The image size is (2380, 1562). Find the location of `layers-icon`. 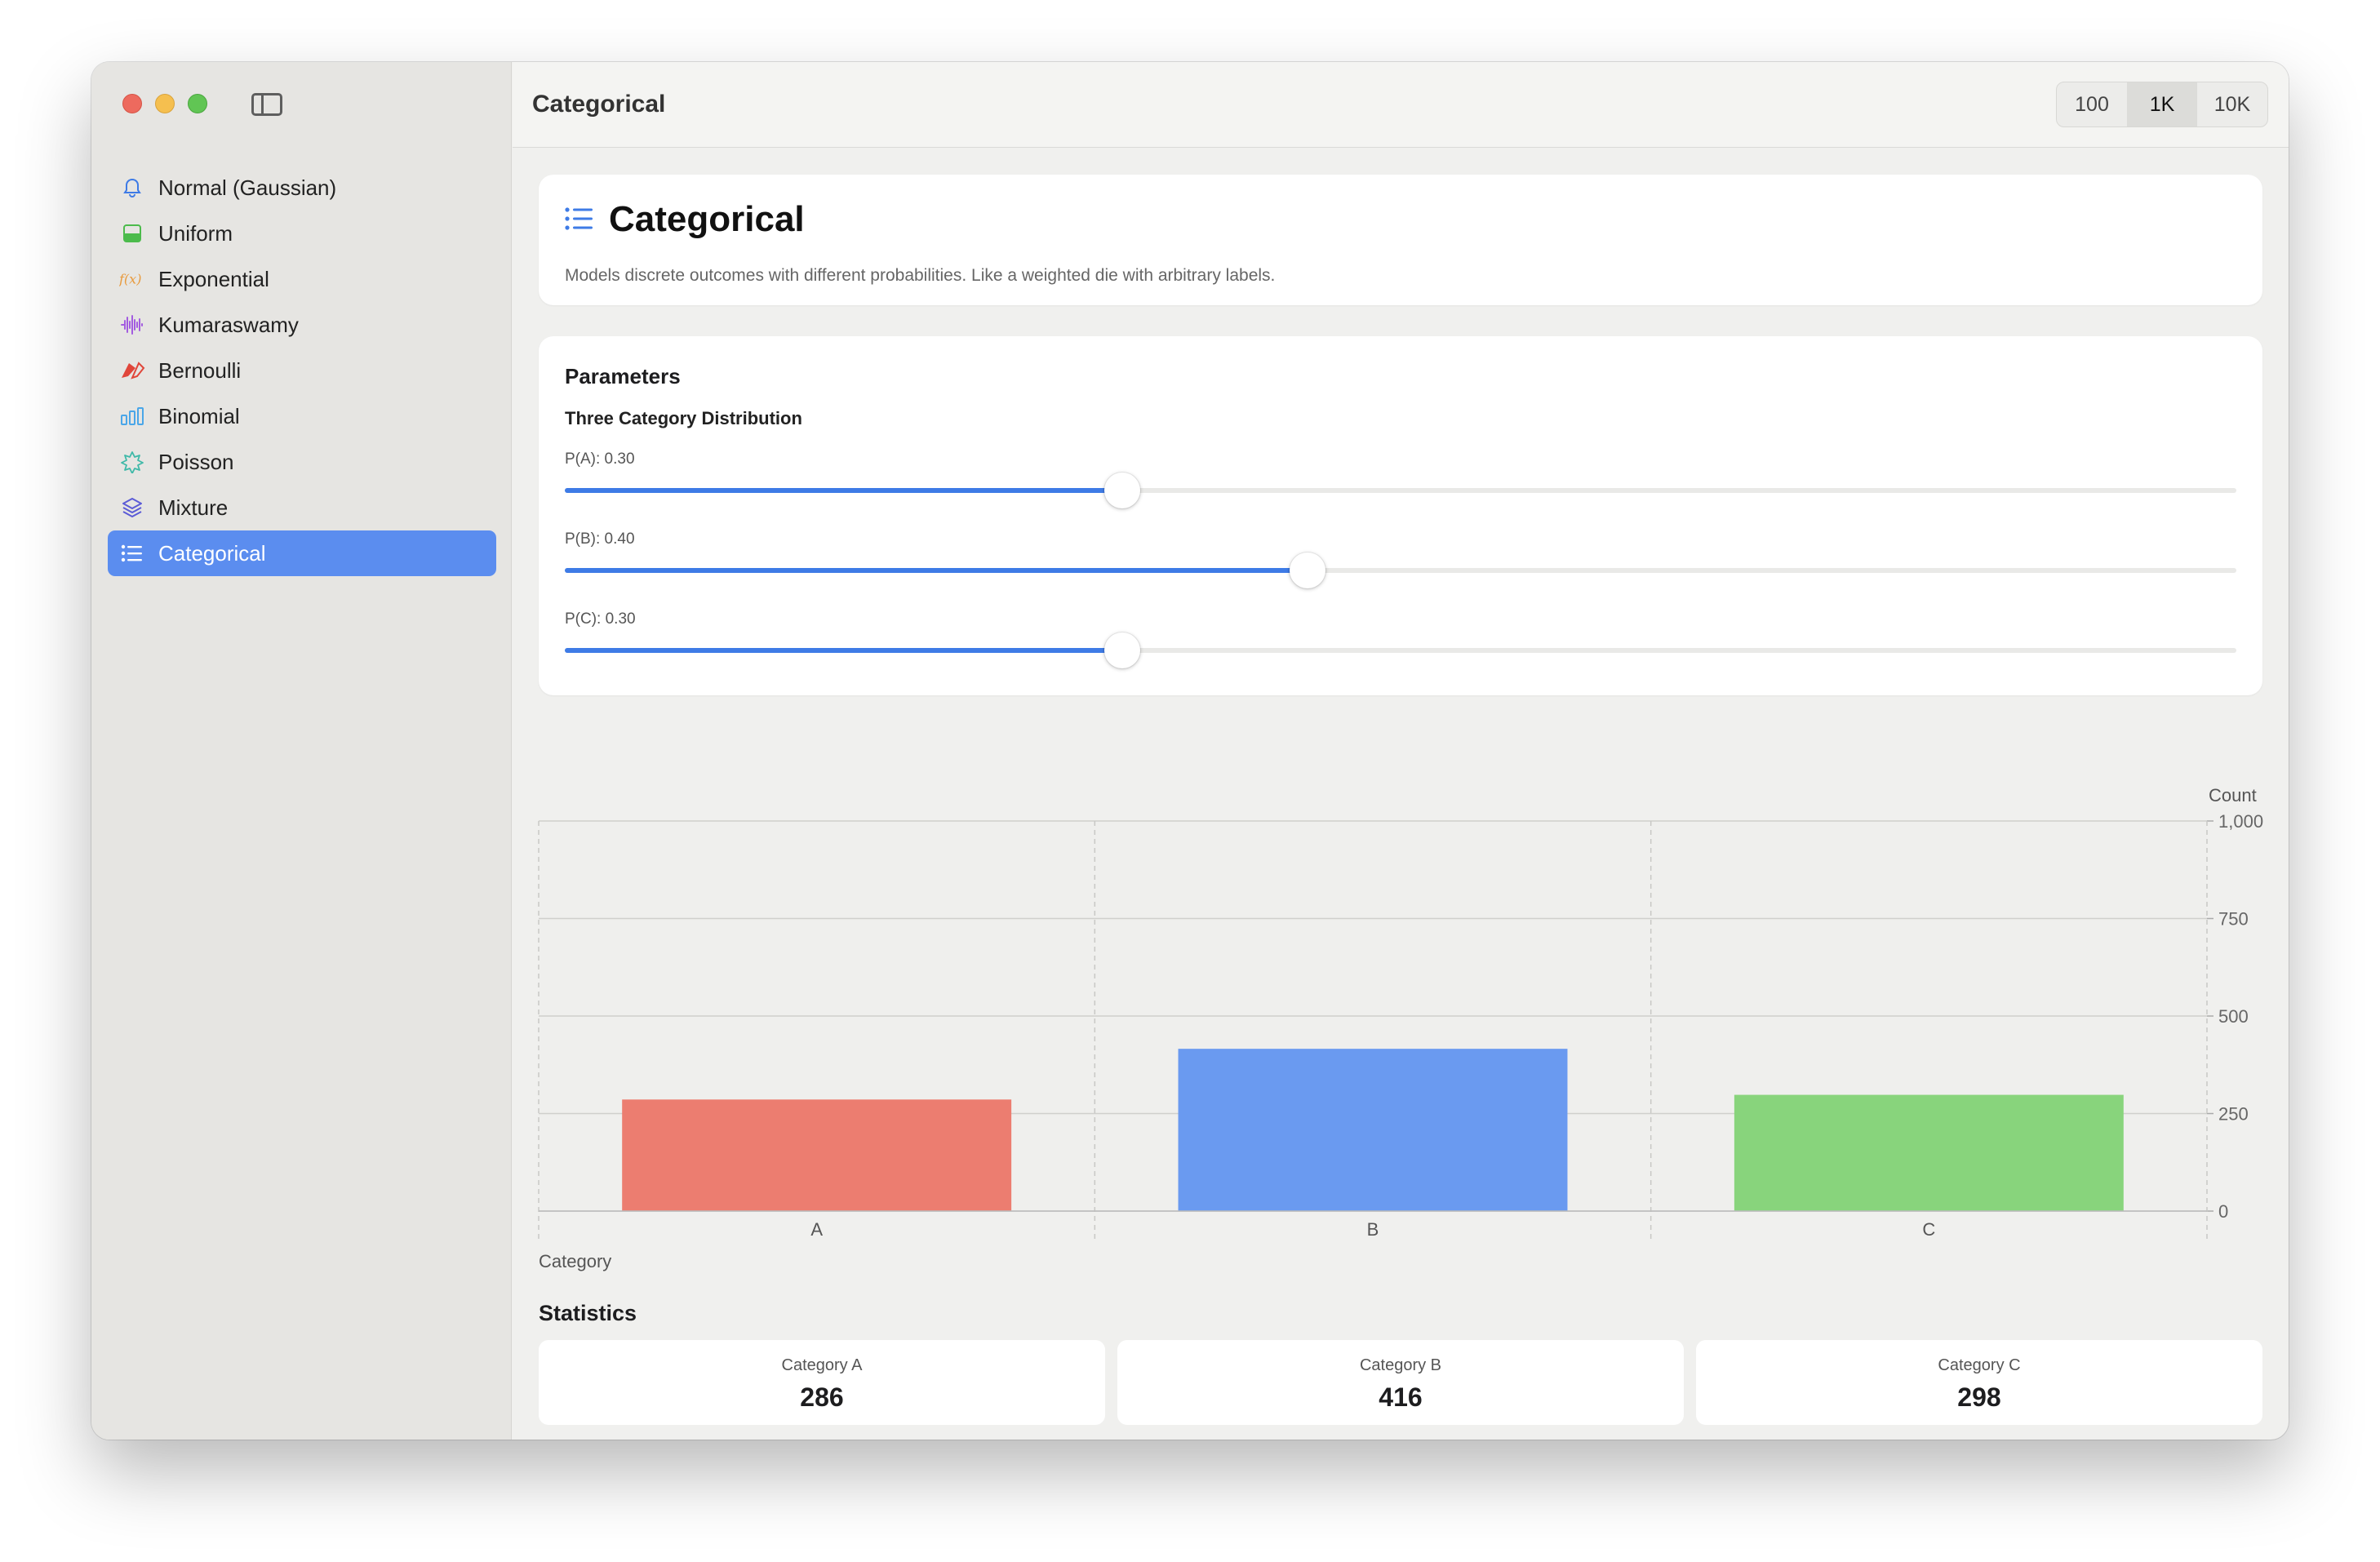

layers-icon is located at coordinates (132, 508).